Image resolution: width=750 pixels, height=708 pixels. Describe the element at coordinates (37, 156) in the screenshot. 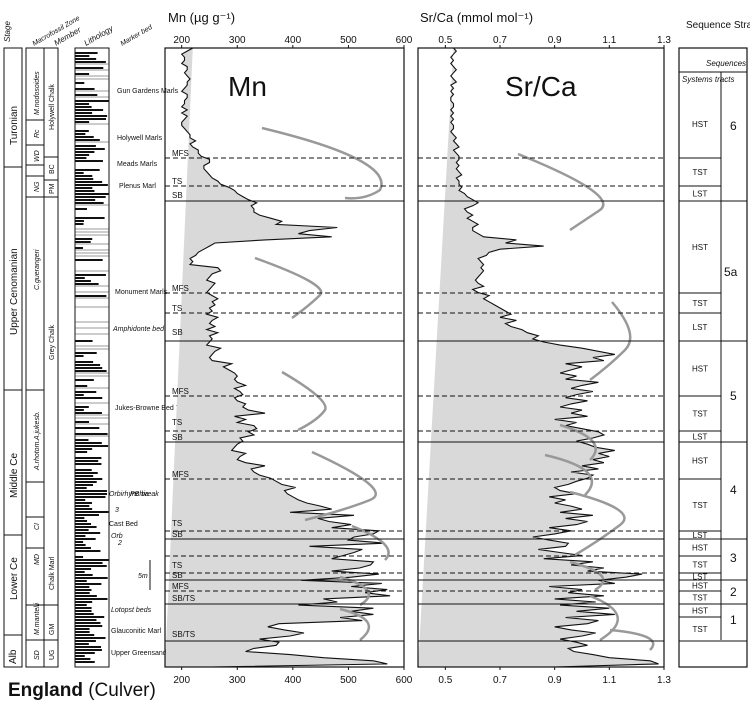

I see `zone-wd: WD` at that location.